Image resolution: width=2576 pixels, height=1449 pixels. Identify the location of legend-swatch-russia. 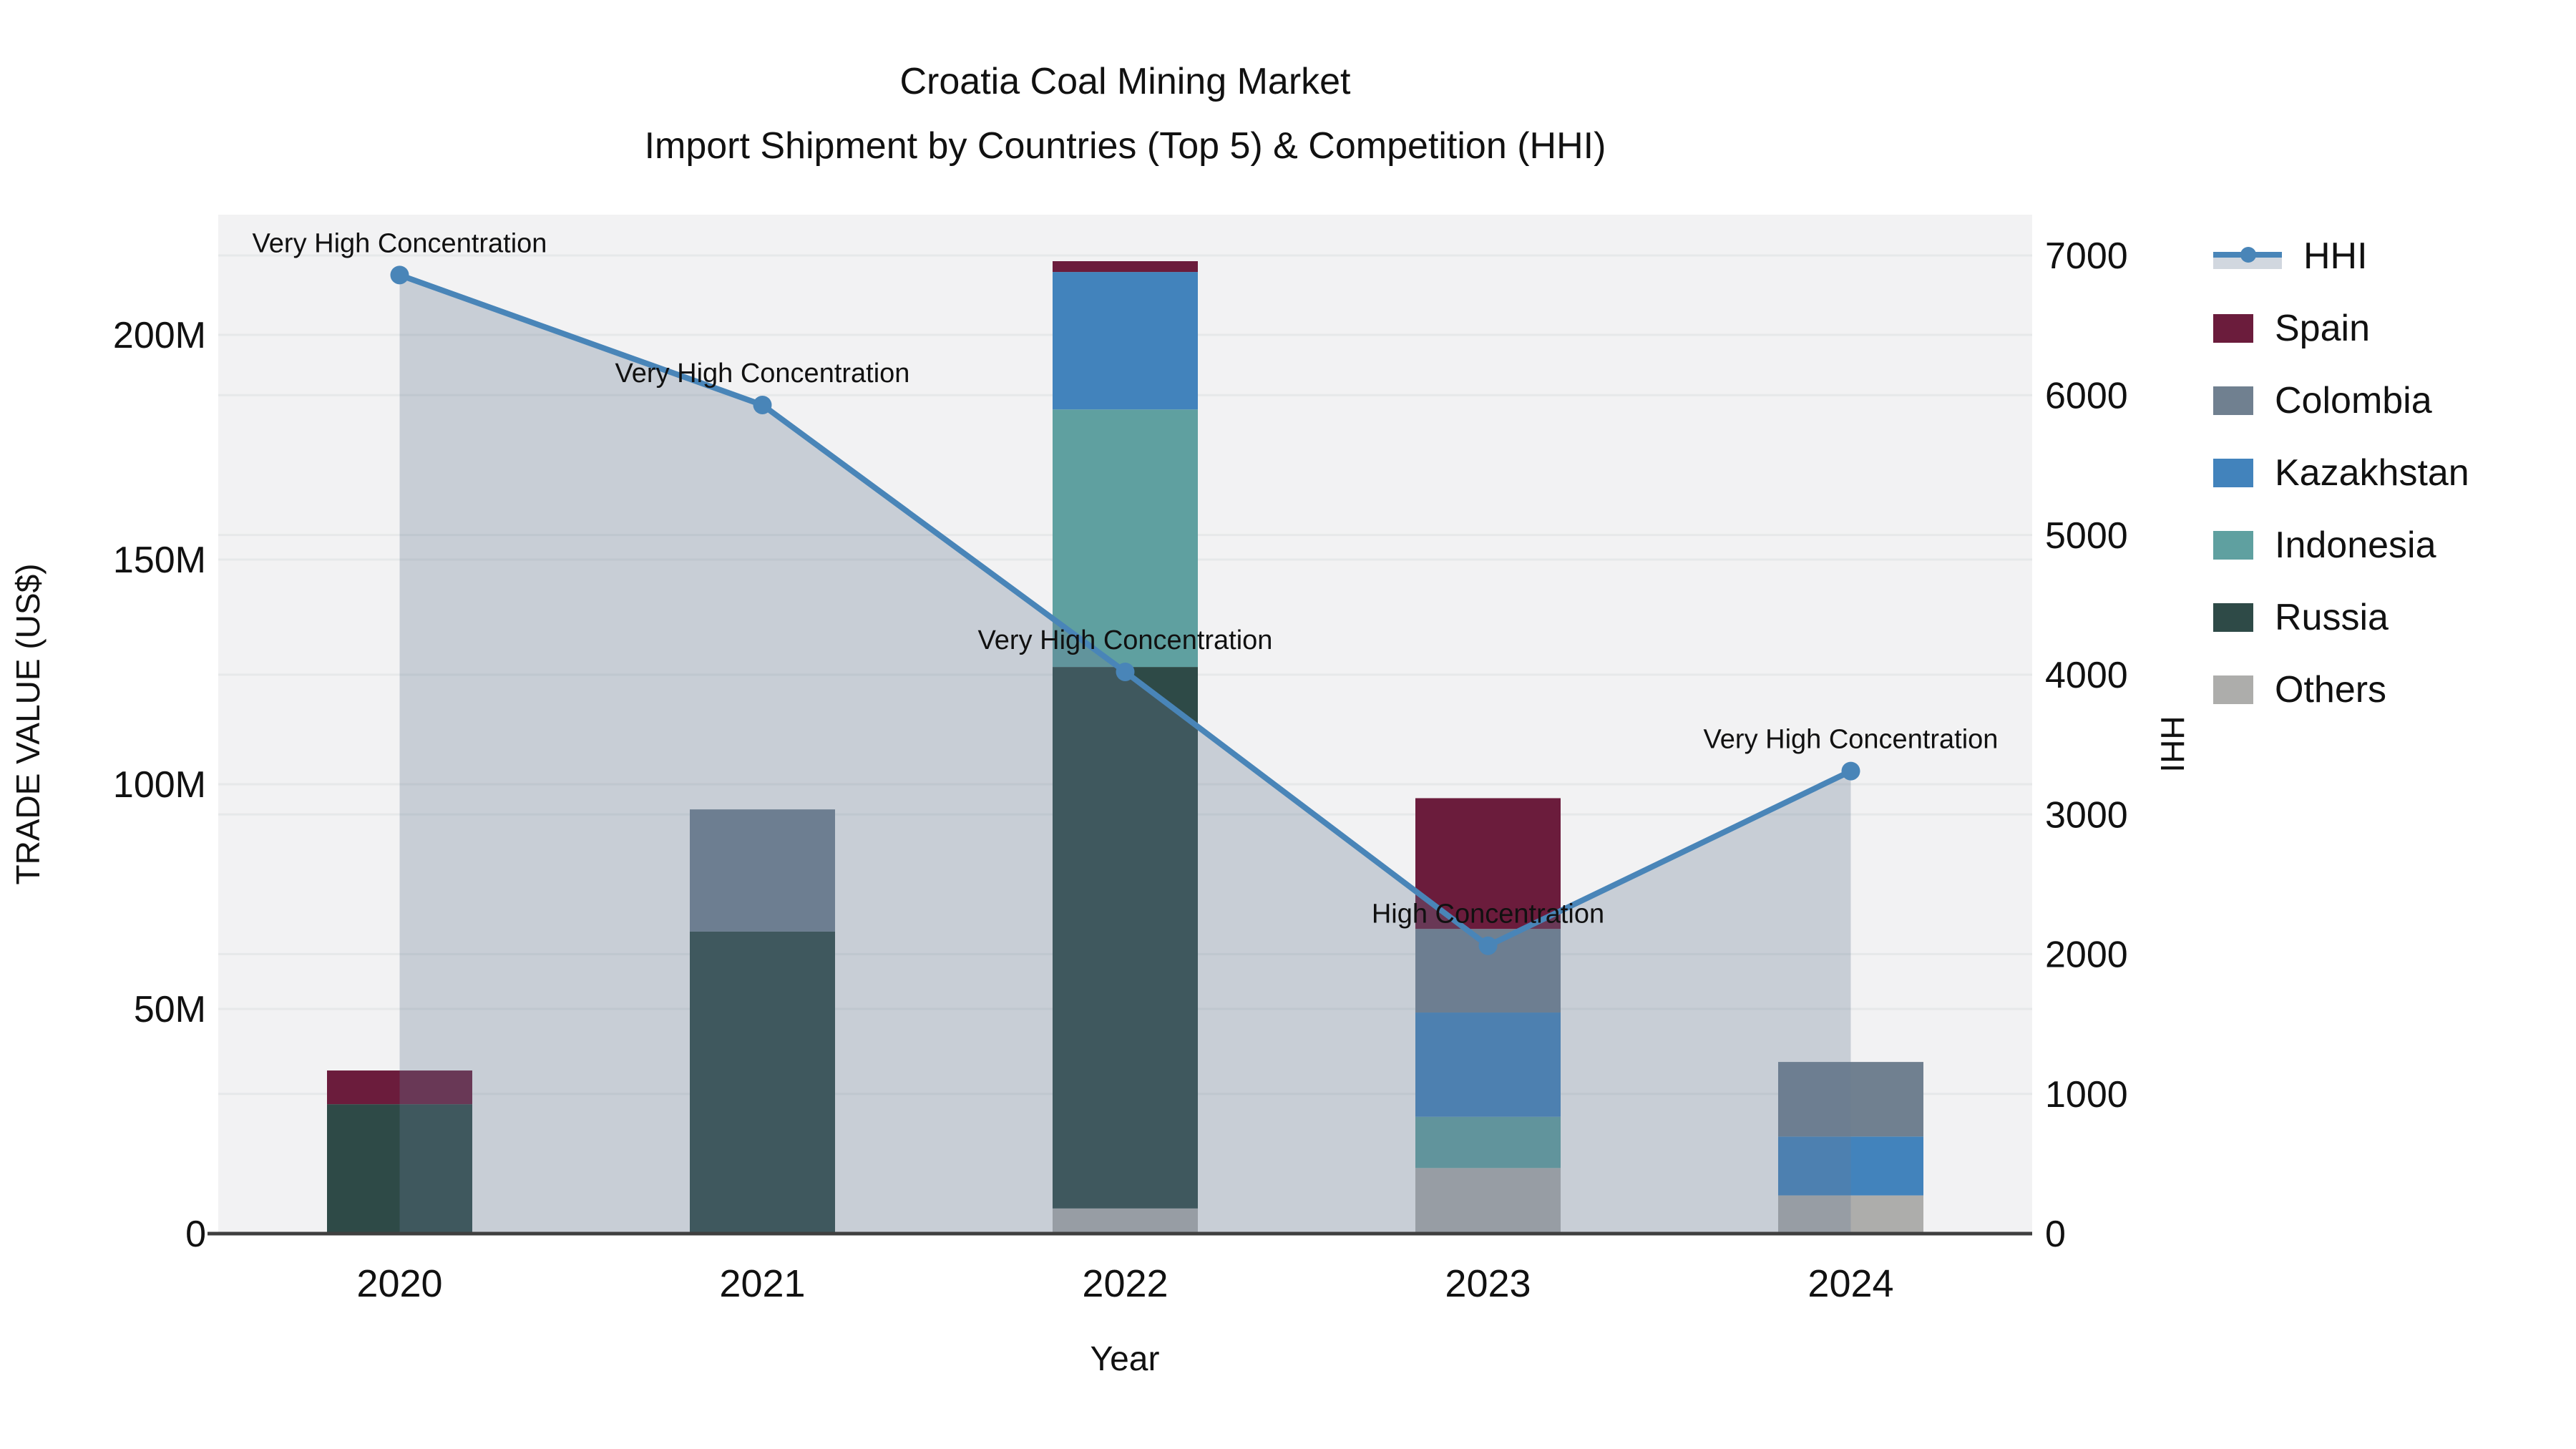
(2233, 617).